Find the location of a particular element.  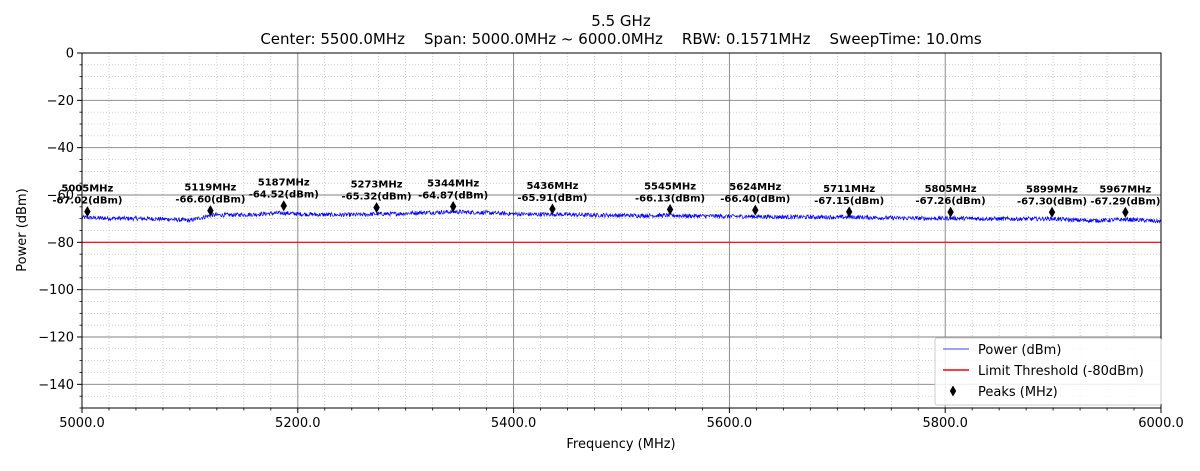

peak-power-label: -66.60(dBm) is located at coordinates (210, 200).